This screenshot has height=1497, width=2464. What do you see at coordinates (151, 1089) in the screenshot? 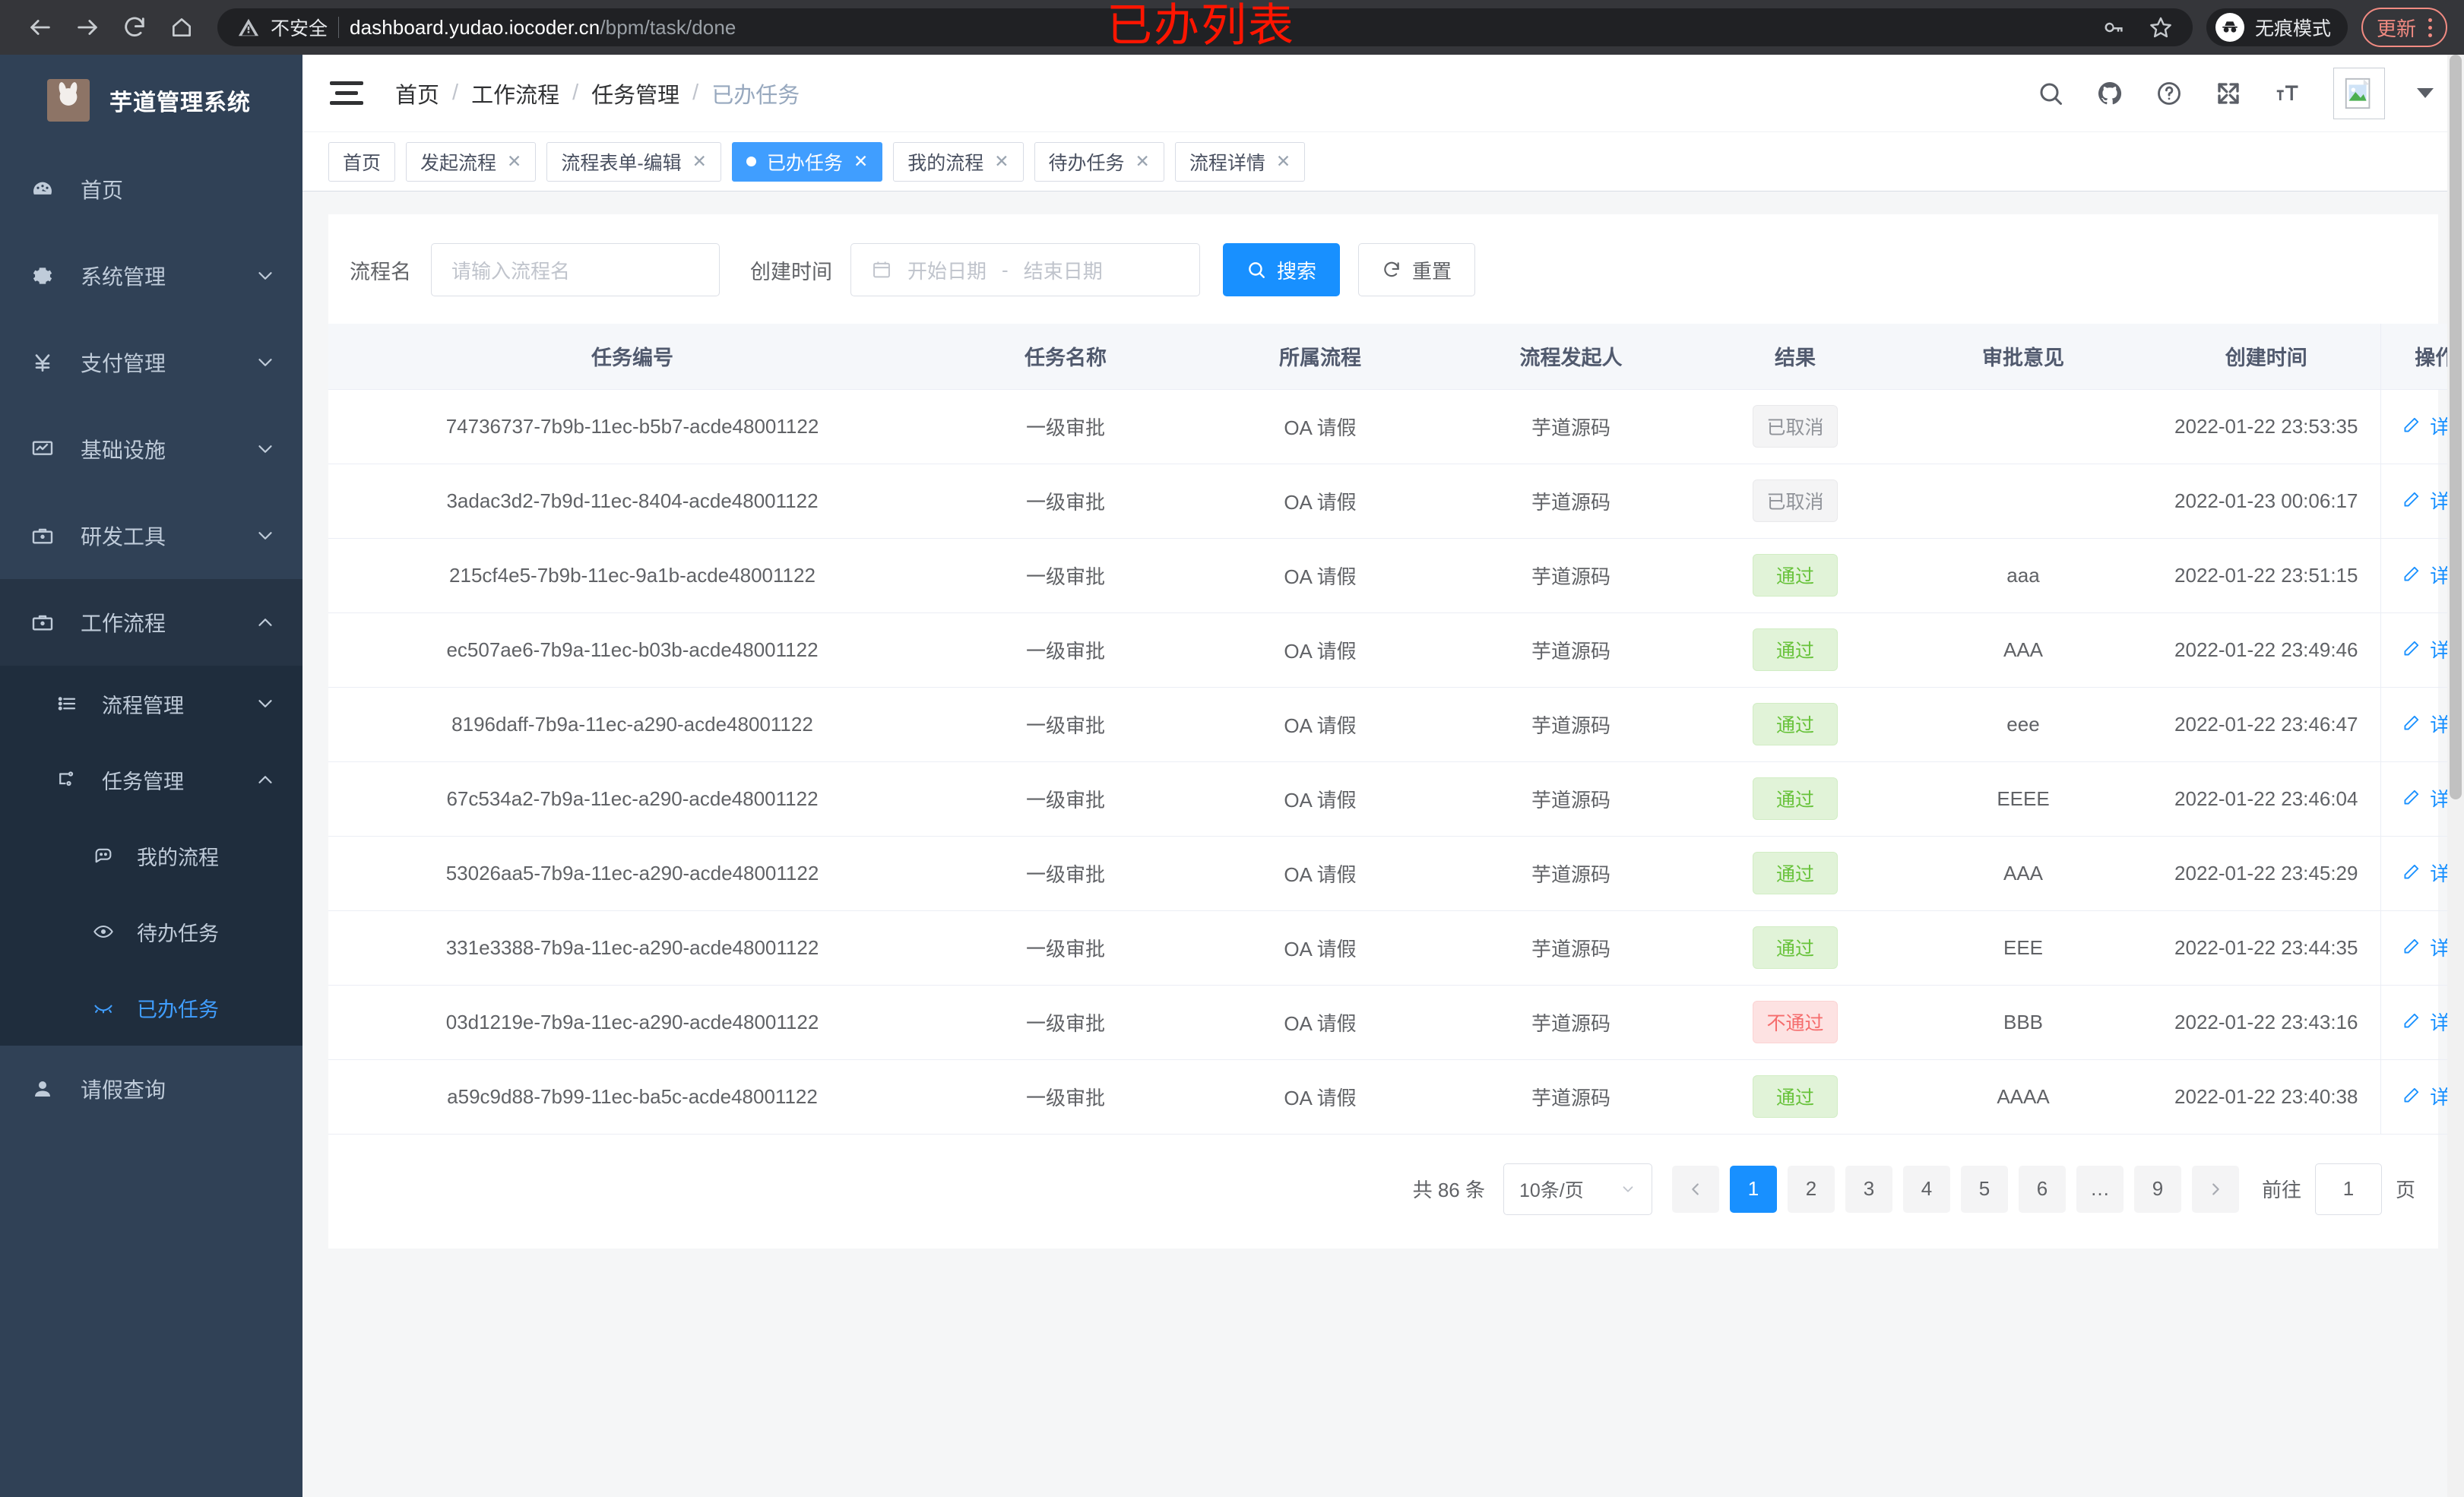
I see `sidebar-item-leave-query: 请假查询` at bounding box center [151, 1089].